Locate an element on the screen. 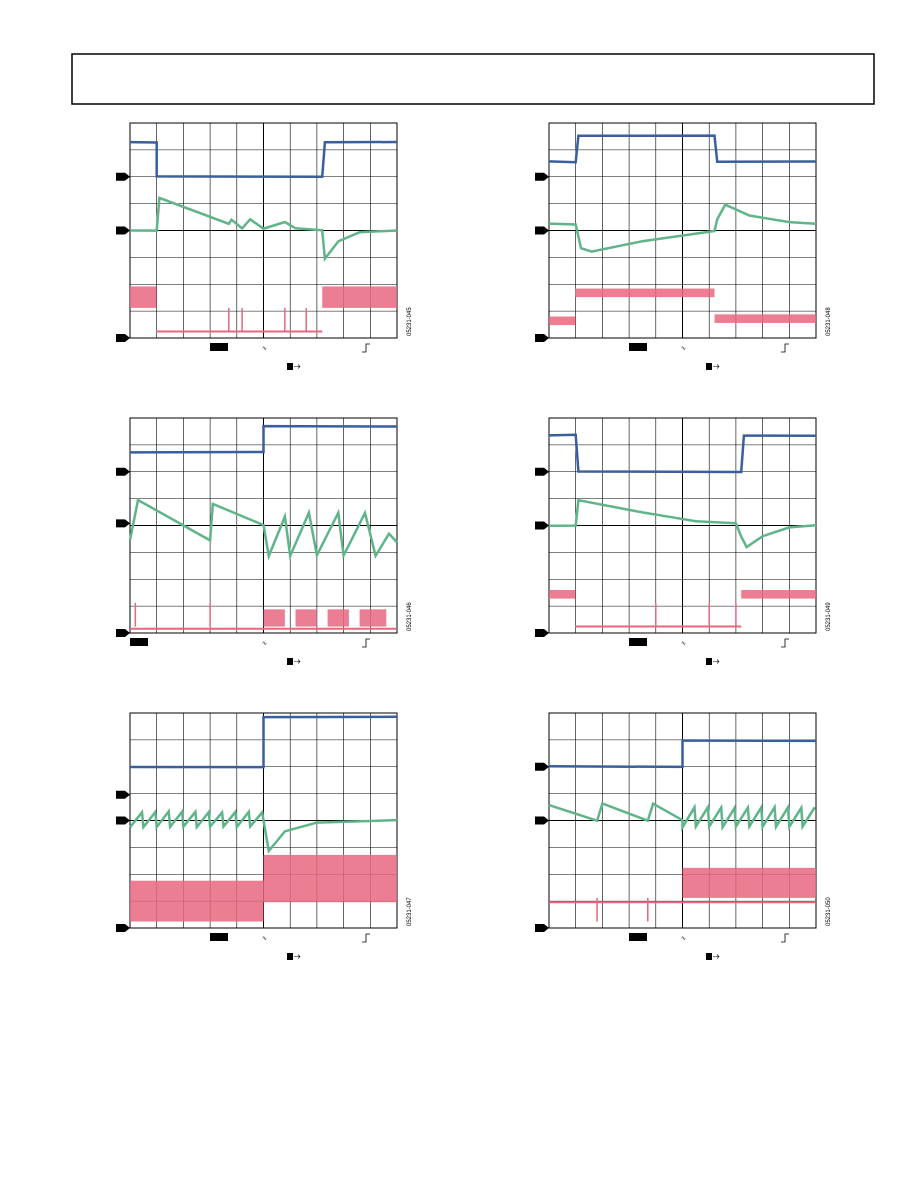  scope-figure: ∿ 05231-048 is located at coordinates (683, 246).